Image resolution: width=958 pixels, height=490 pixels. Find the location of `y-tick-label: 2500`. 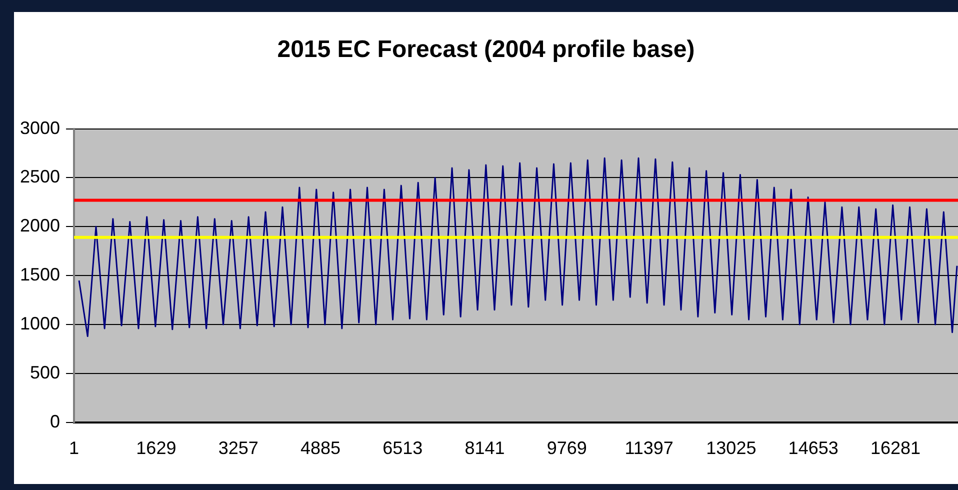

y-tick-label: 2500 is located at coordinates (40, 176).